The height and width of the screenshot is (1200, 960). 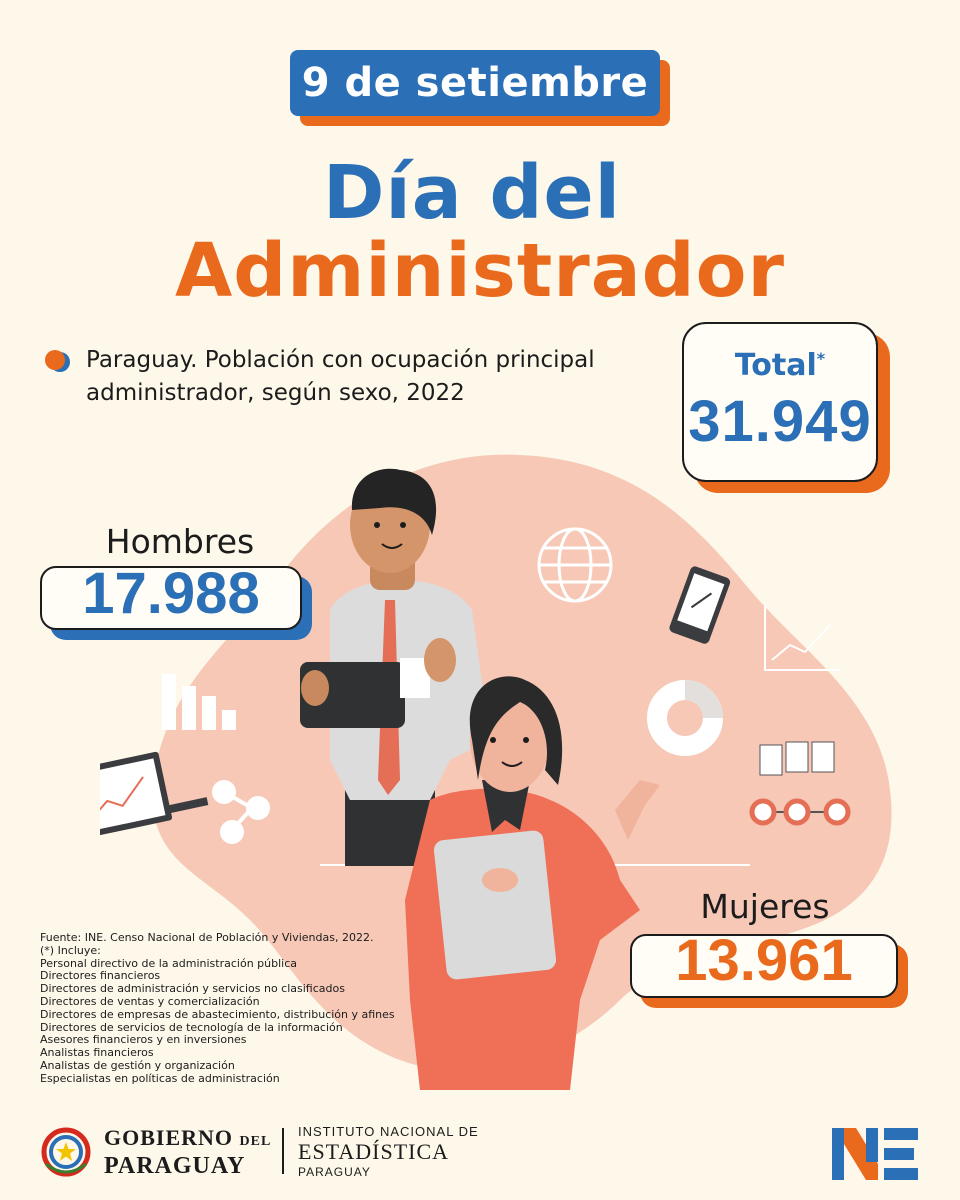 I want to click on total-label: Total*, so click(x=780, y=365).